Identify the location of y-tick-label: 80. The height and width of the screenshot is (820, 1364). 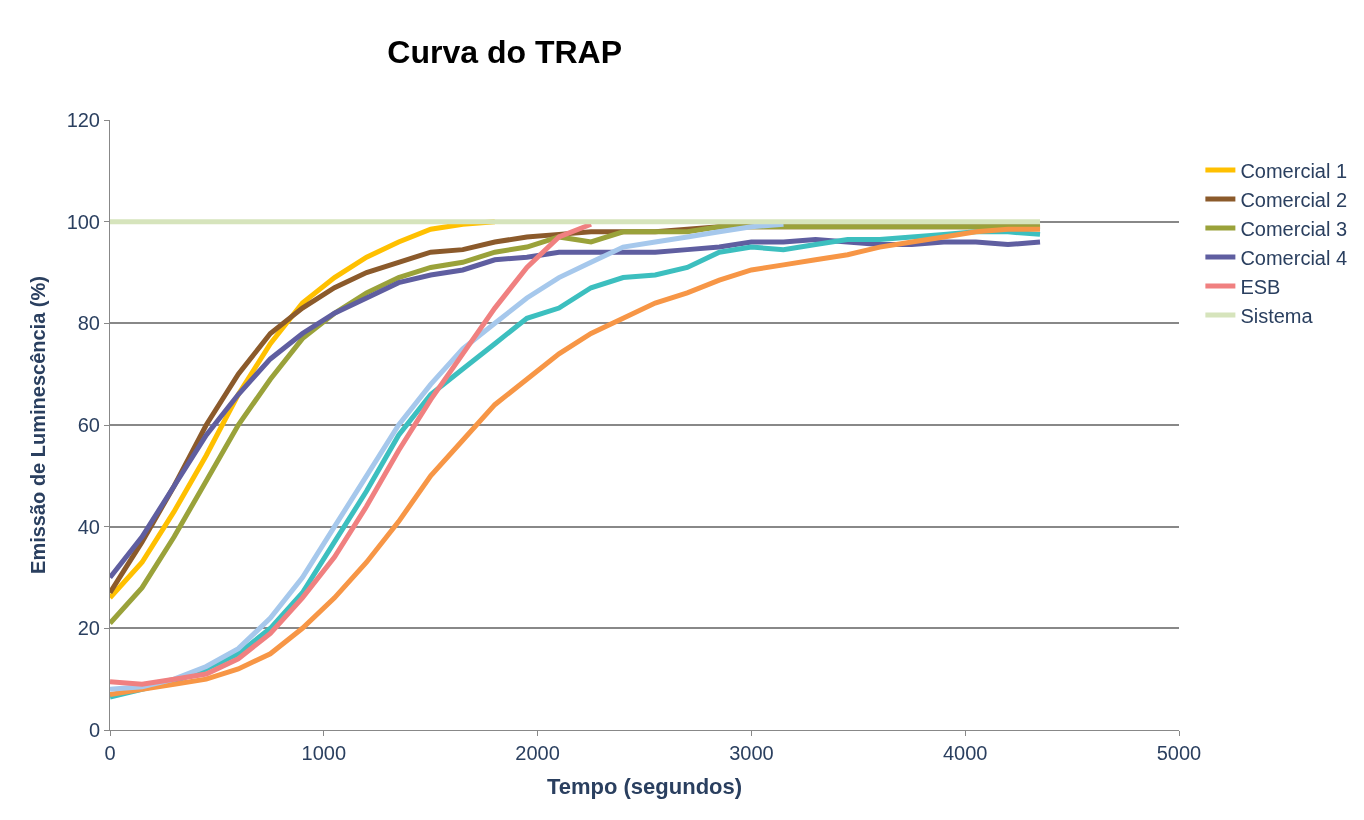
(88, 323).